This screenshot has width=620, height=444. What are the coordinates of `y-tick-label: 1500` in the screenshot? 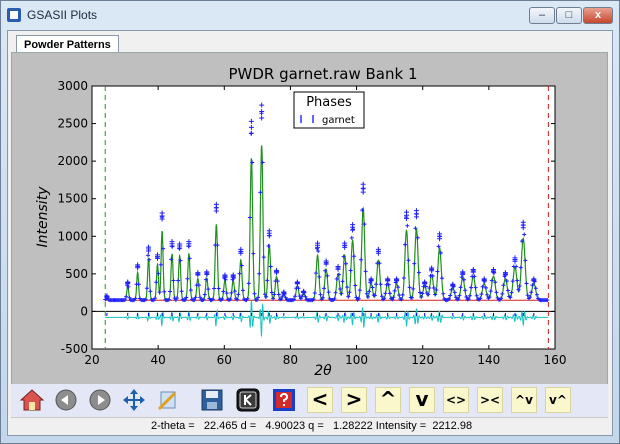 It's located at (72, 199).